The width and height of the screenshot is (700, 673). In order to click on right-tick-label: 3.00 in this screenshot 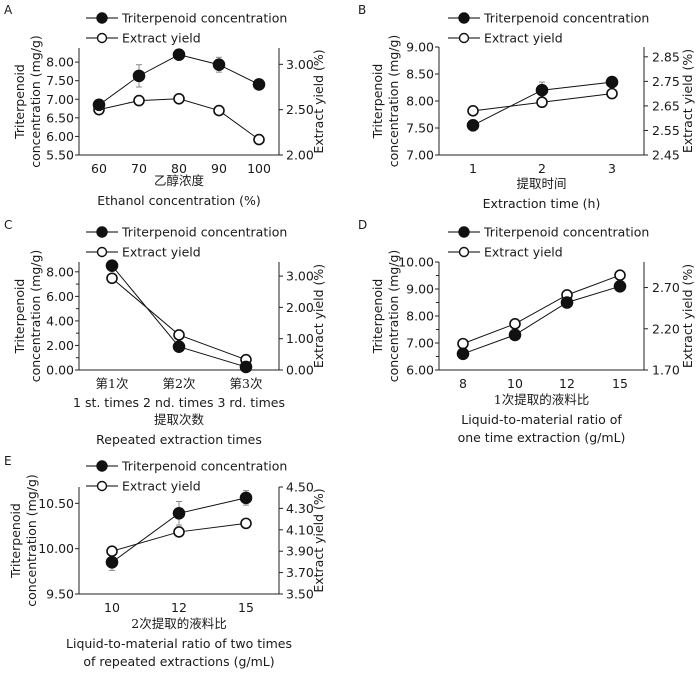, I will do `click(300, 276)`.